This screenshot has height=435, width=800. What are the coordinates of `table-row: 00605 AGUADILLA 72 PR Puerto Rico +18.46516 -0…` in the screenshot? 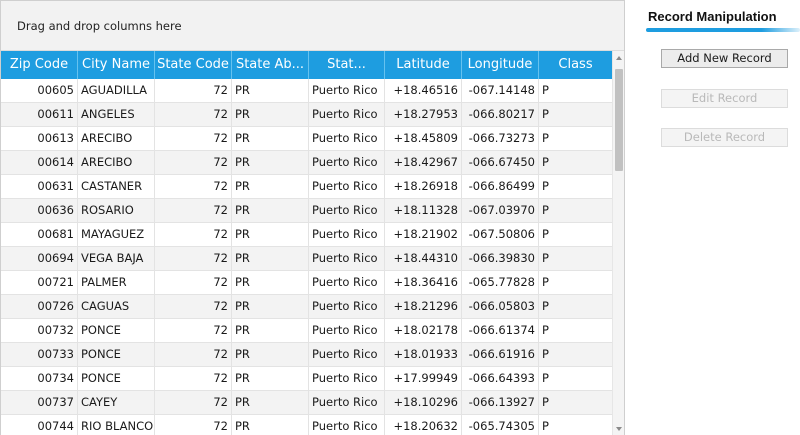 It's located at (306, 91).